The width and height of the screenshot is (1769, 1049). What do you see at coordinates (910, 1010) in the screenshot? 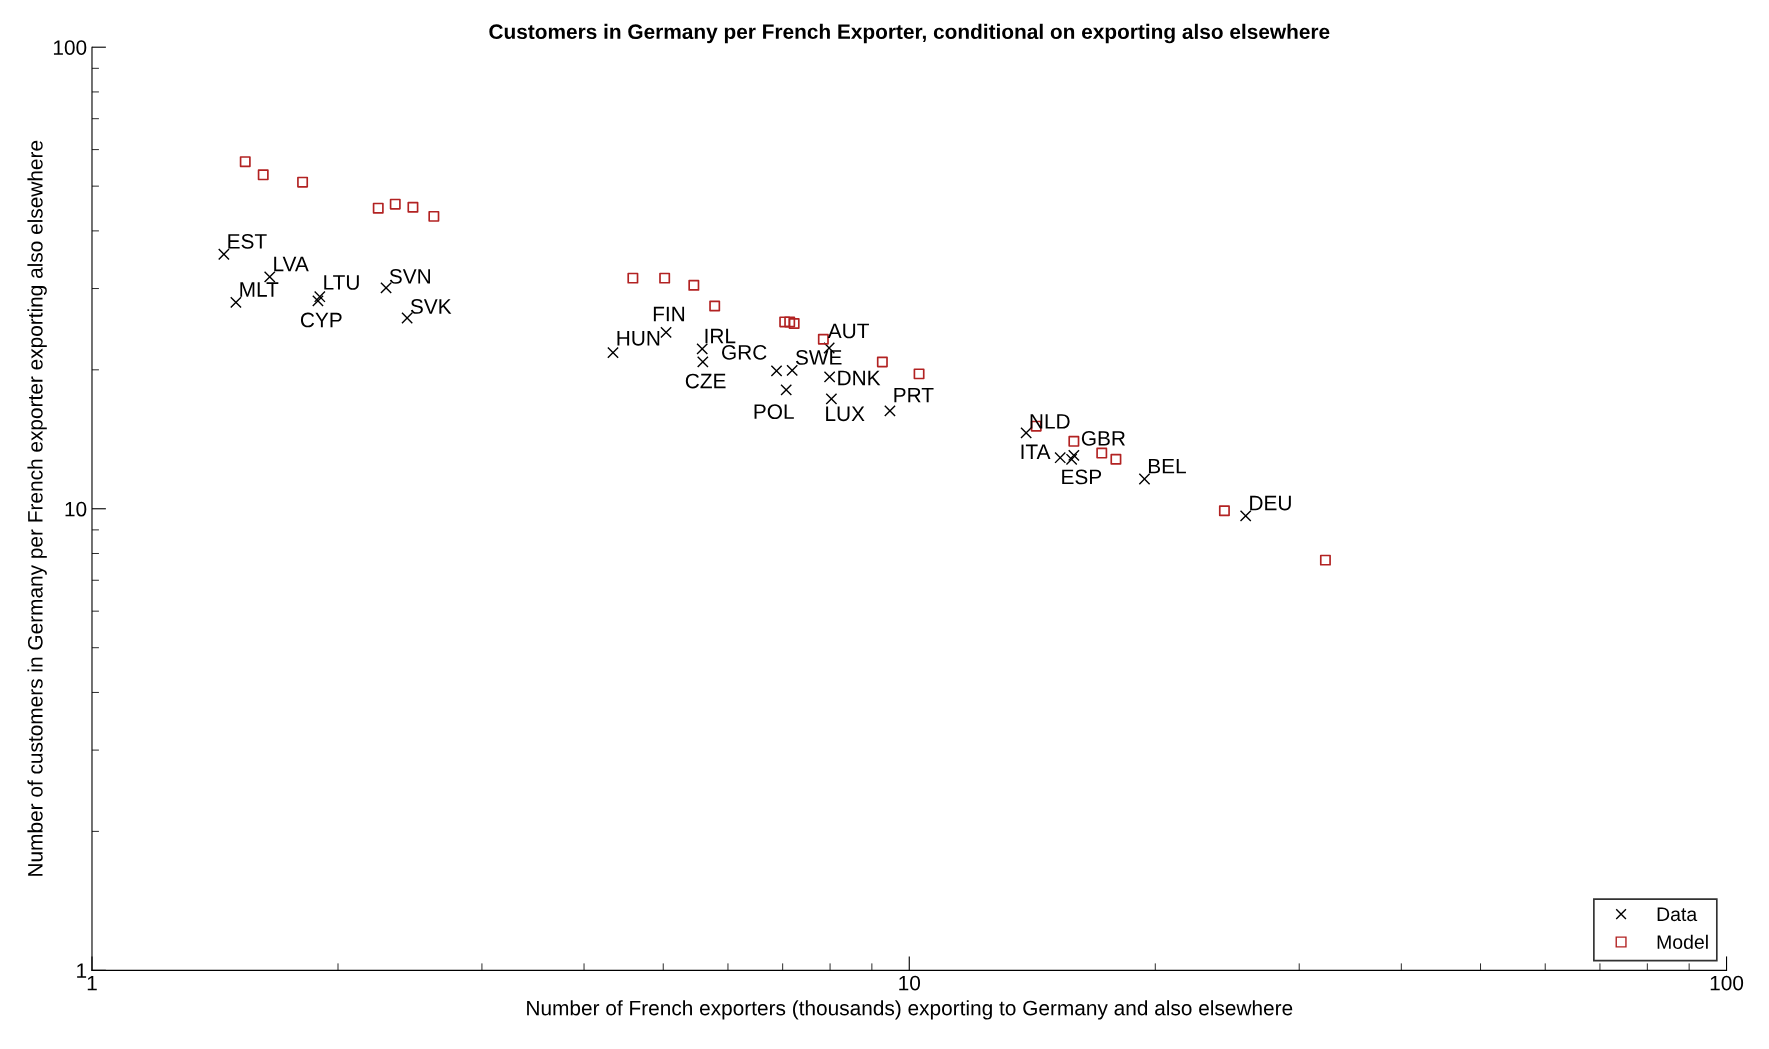
I see `x-axis-title: Number of French exporters (thousands) exporting to Germany and also elsewhere` at bounding box center [910, 1010].